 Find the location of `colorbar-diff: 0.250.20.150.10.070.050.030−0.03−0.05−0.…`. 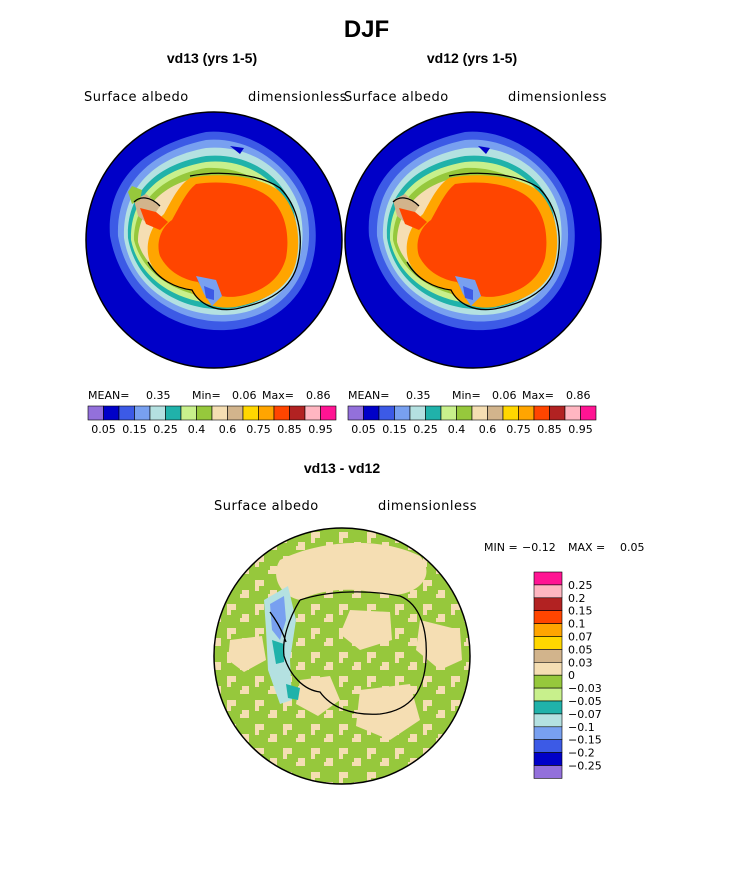

colorbar-diff: 0.250.20.150.10.070.050.030−0.03−0.05−0.… is located at coordinates (567, 675).